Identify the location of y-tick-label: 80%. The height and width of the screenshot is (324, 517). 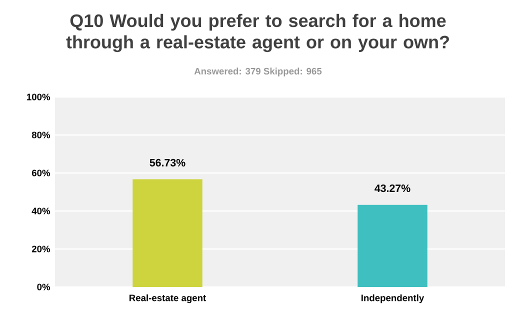
(41, 135).